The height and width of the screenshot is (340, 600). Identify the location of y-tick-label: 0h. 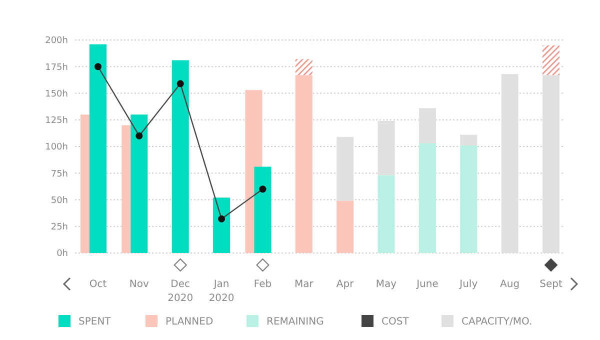
(62, 254).